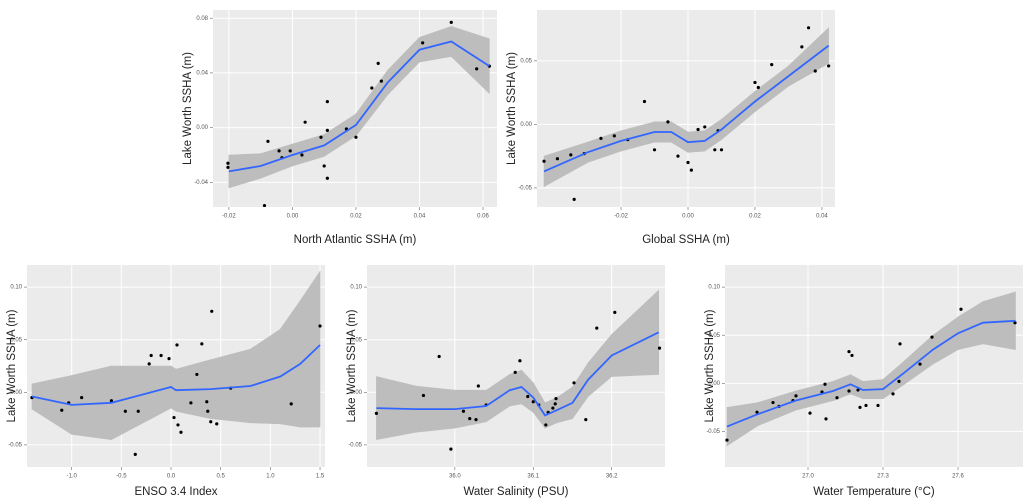 The image size is (1032, 503). What do you see at coordinates (270, 477) in the screenshot?
I see `x-tick-label: 1.0` at bounding box center [270, 477].